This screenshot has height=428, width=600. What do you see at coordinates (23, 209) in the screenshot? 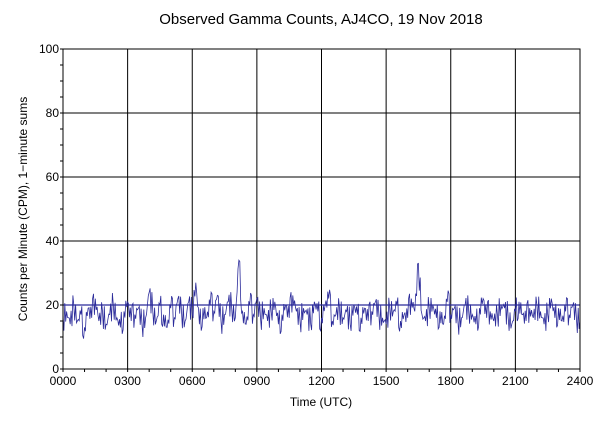
I see `y-axis-label: Counts per Minute (CPM), 1−minute sums` at bounding box center [23, 209].